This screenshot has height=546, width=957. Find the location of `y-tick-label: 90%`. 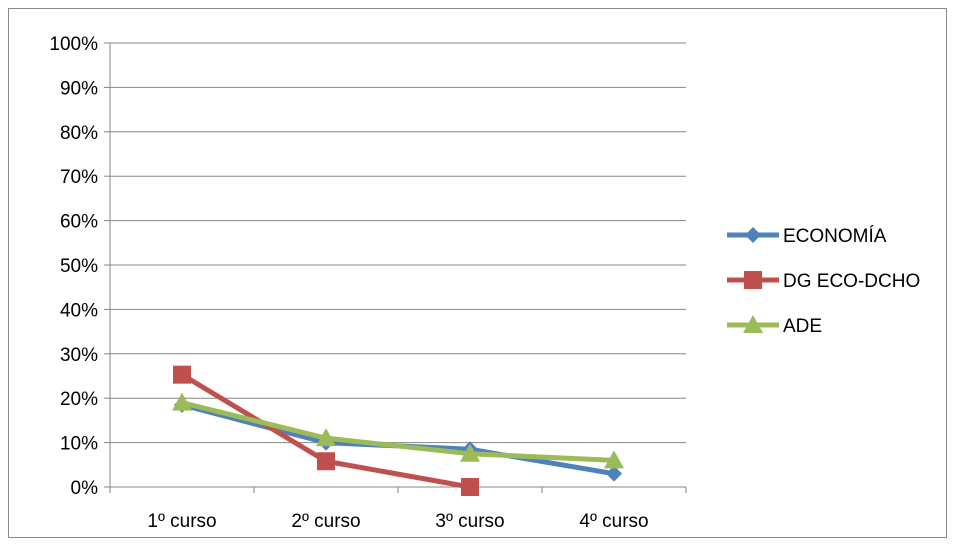

y-tick-label: 90% is located at coordinates (79, 88).